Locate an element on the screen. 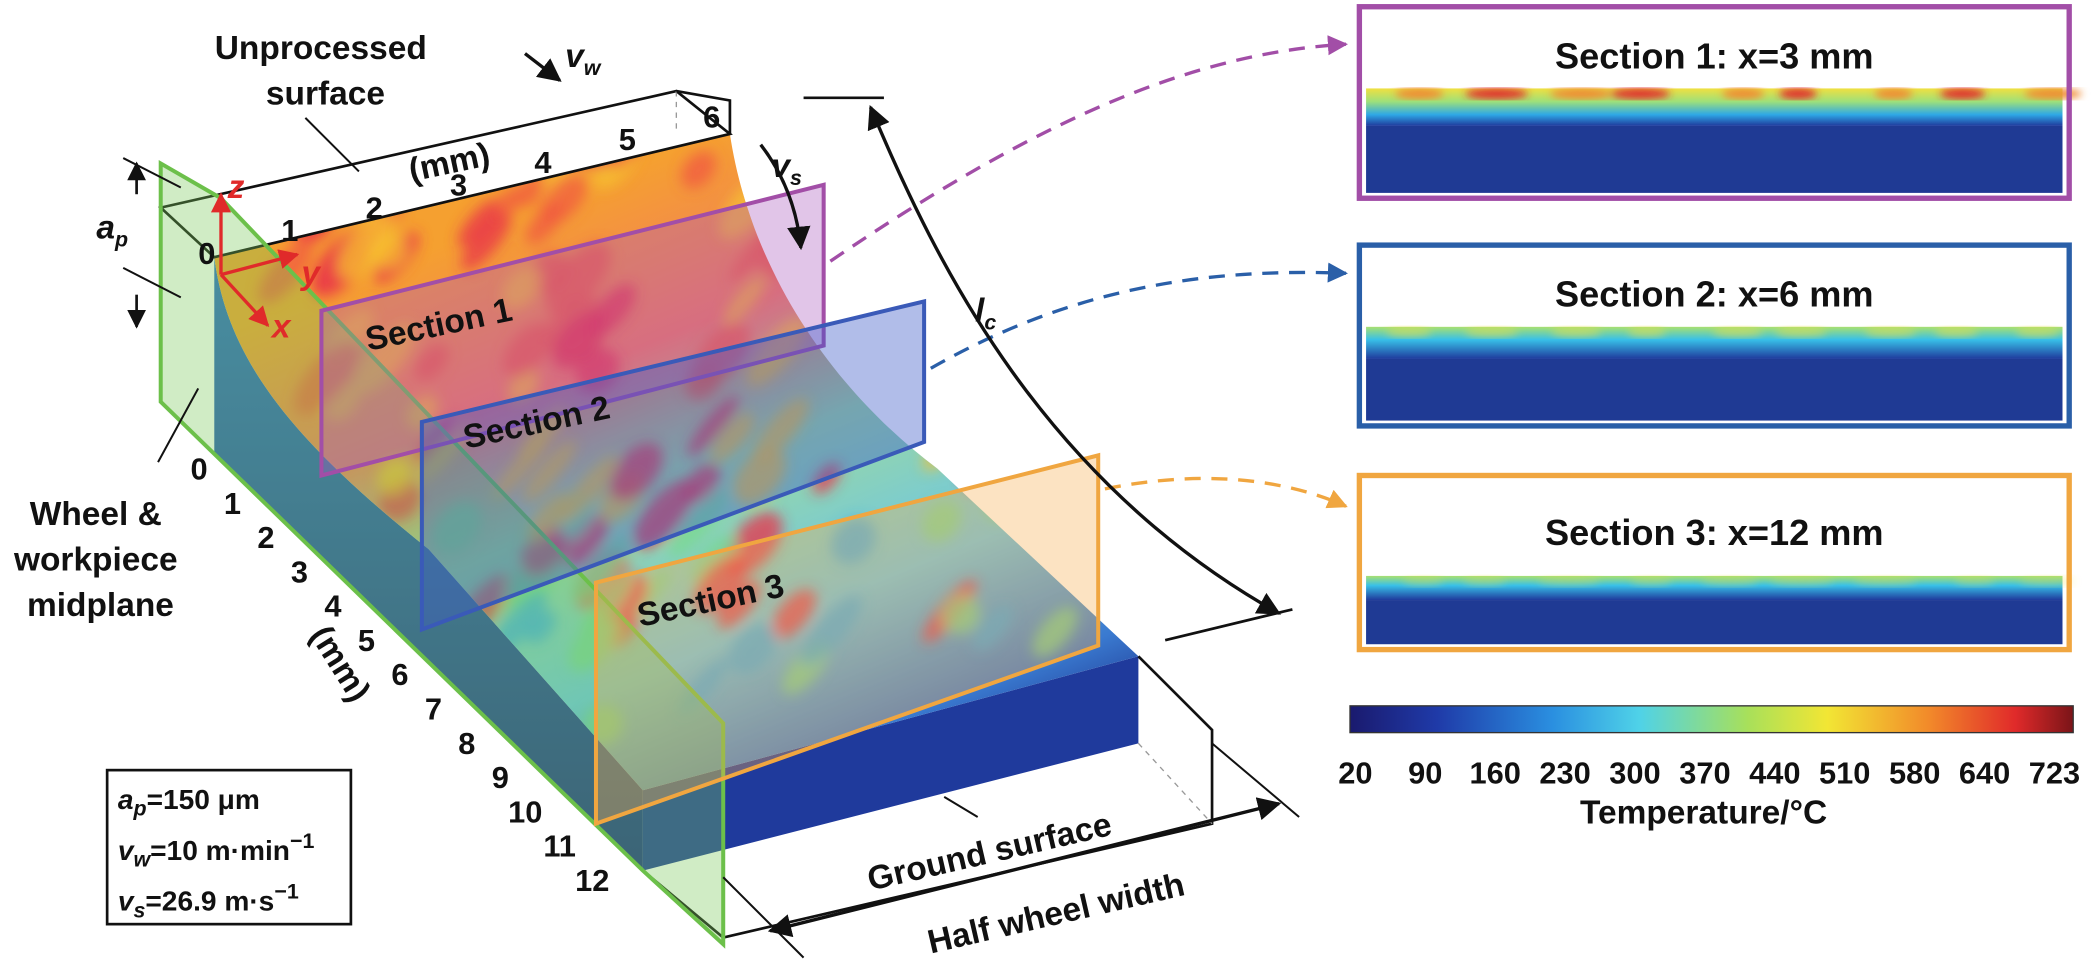 The height and width of the screenshot is (959, 2100). colorbar-tick-label: 640 is located at coordinates (1984, 773).